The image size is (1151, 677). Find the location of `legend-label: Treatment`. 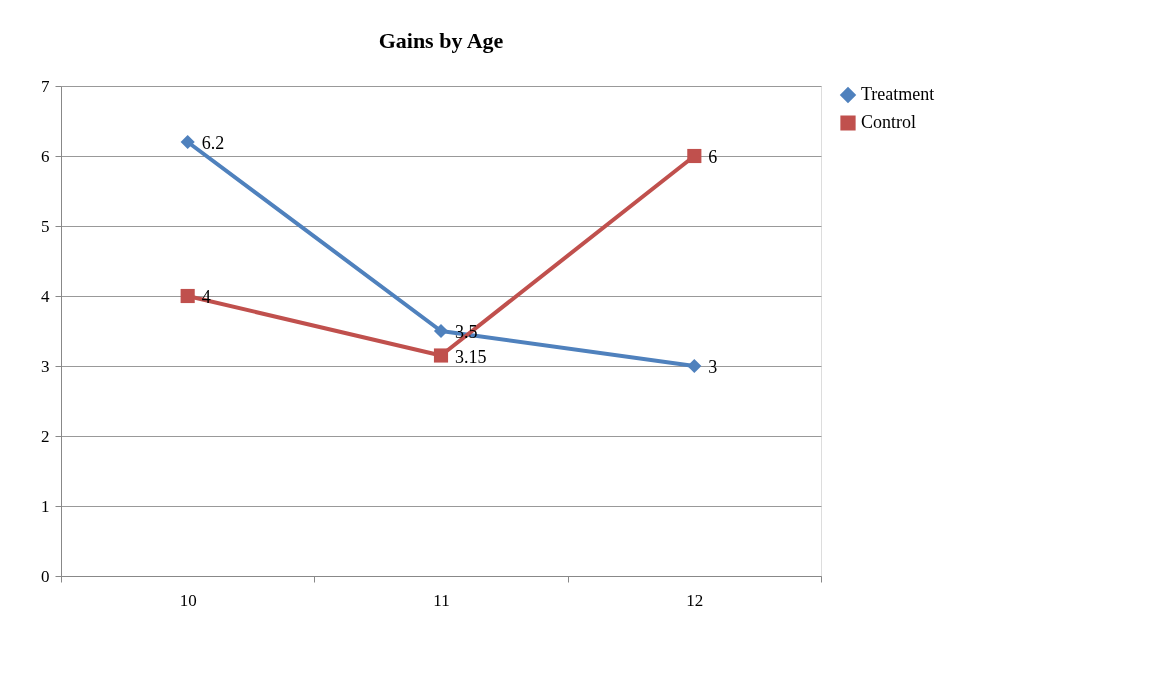

legend-label: Treatment is located at coordinates (898, 94).